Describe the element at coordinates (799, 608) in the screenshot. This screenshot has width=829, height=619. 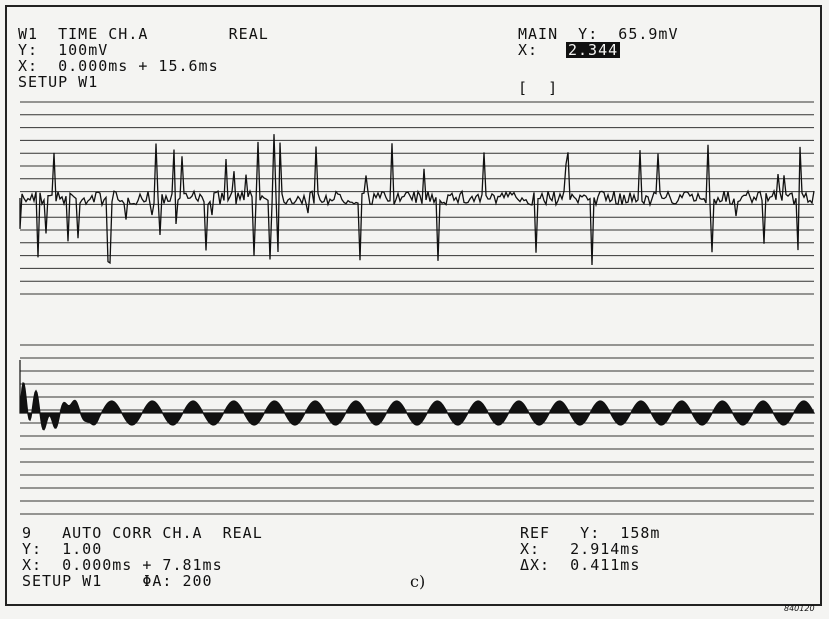
I see `figure-number: 840120` at that location.